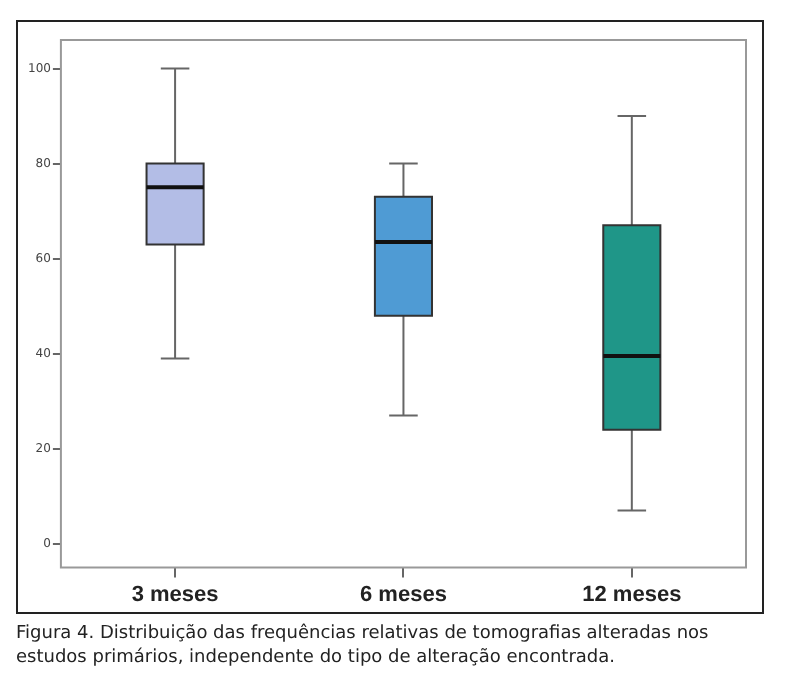  Describe the element at coordinates (175, 594) in the screenshot. I see `x-tick-label: 3 meses` at that location.